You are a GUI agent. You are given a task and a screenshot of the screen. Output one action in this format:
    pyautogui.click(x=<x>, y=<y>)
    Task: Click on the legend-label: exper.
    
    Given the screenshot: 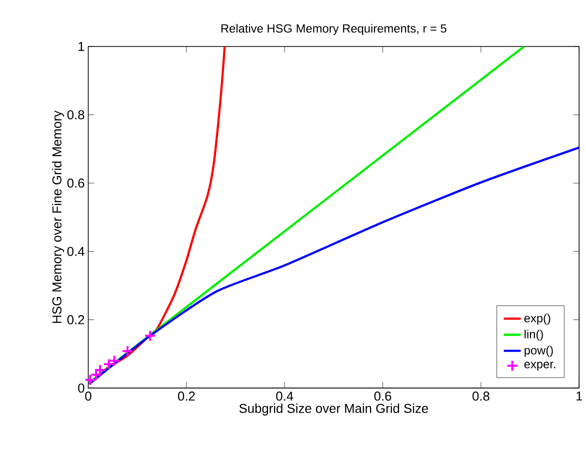 What is the action you would take?
    pyautogui.click(x=540, y=366)
    